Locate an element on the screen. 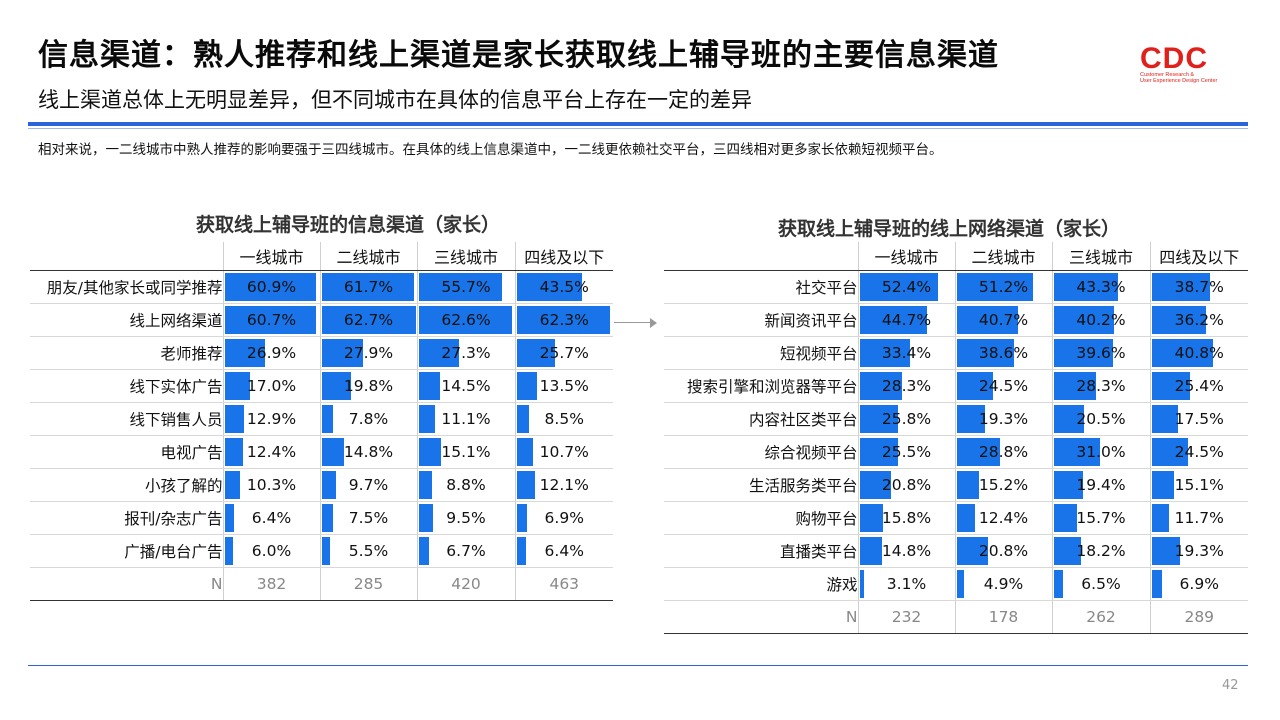 The height and width of the screenshot is (720, 1280). data-cell: 24.5% is located at coordinates (1003, 386).